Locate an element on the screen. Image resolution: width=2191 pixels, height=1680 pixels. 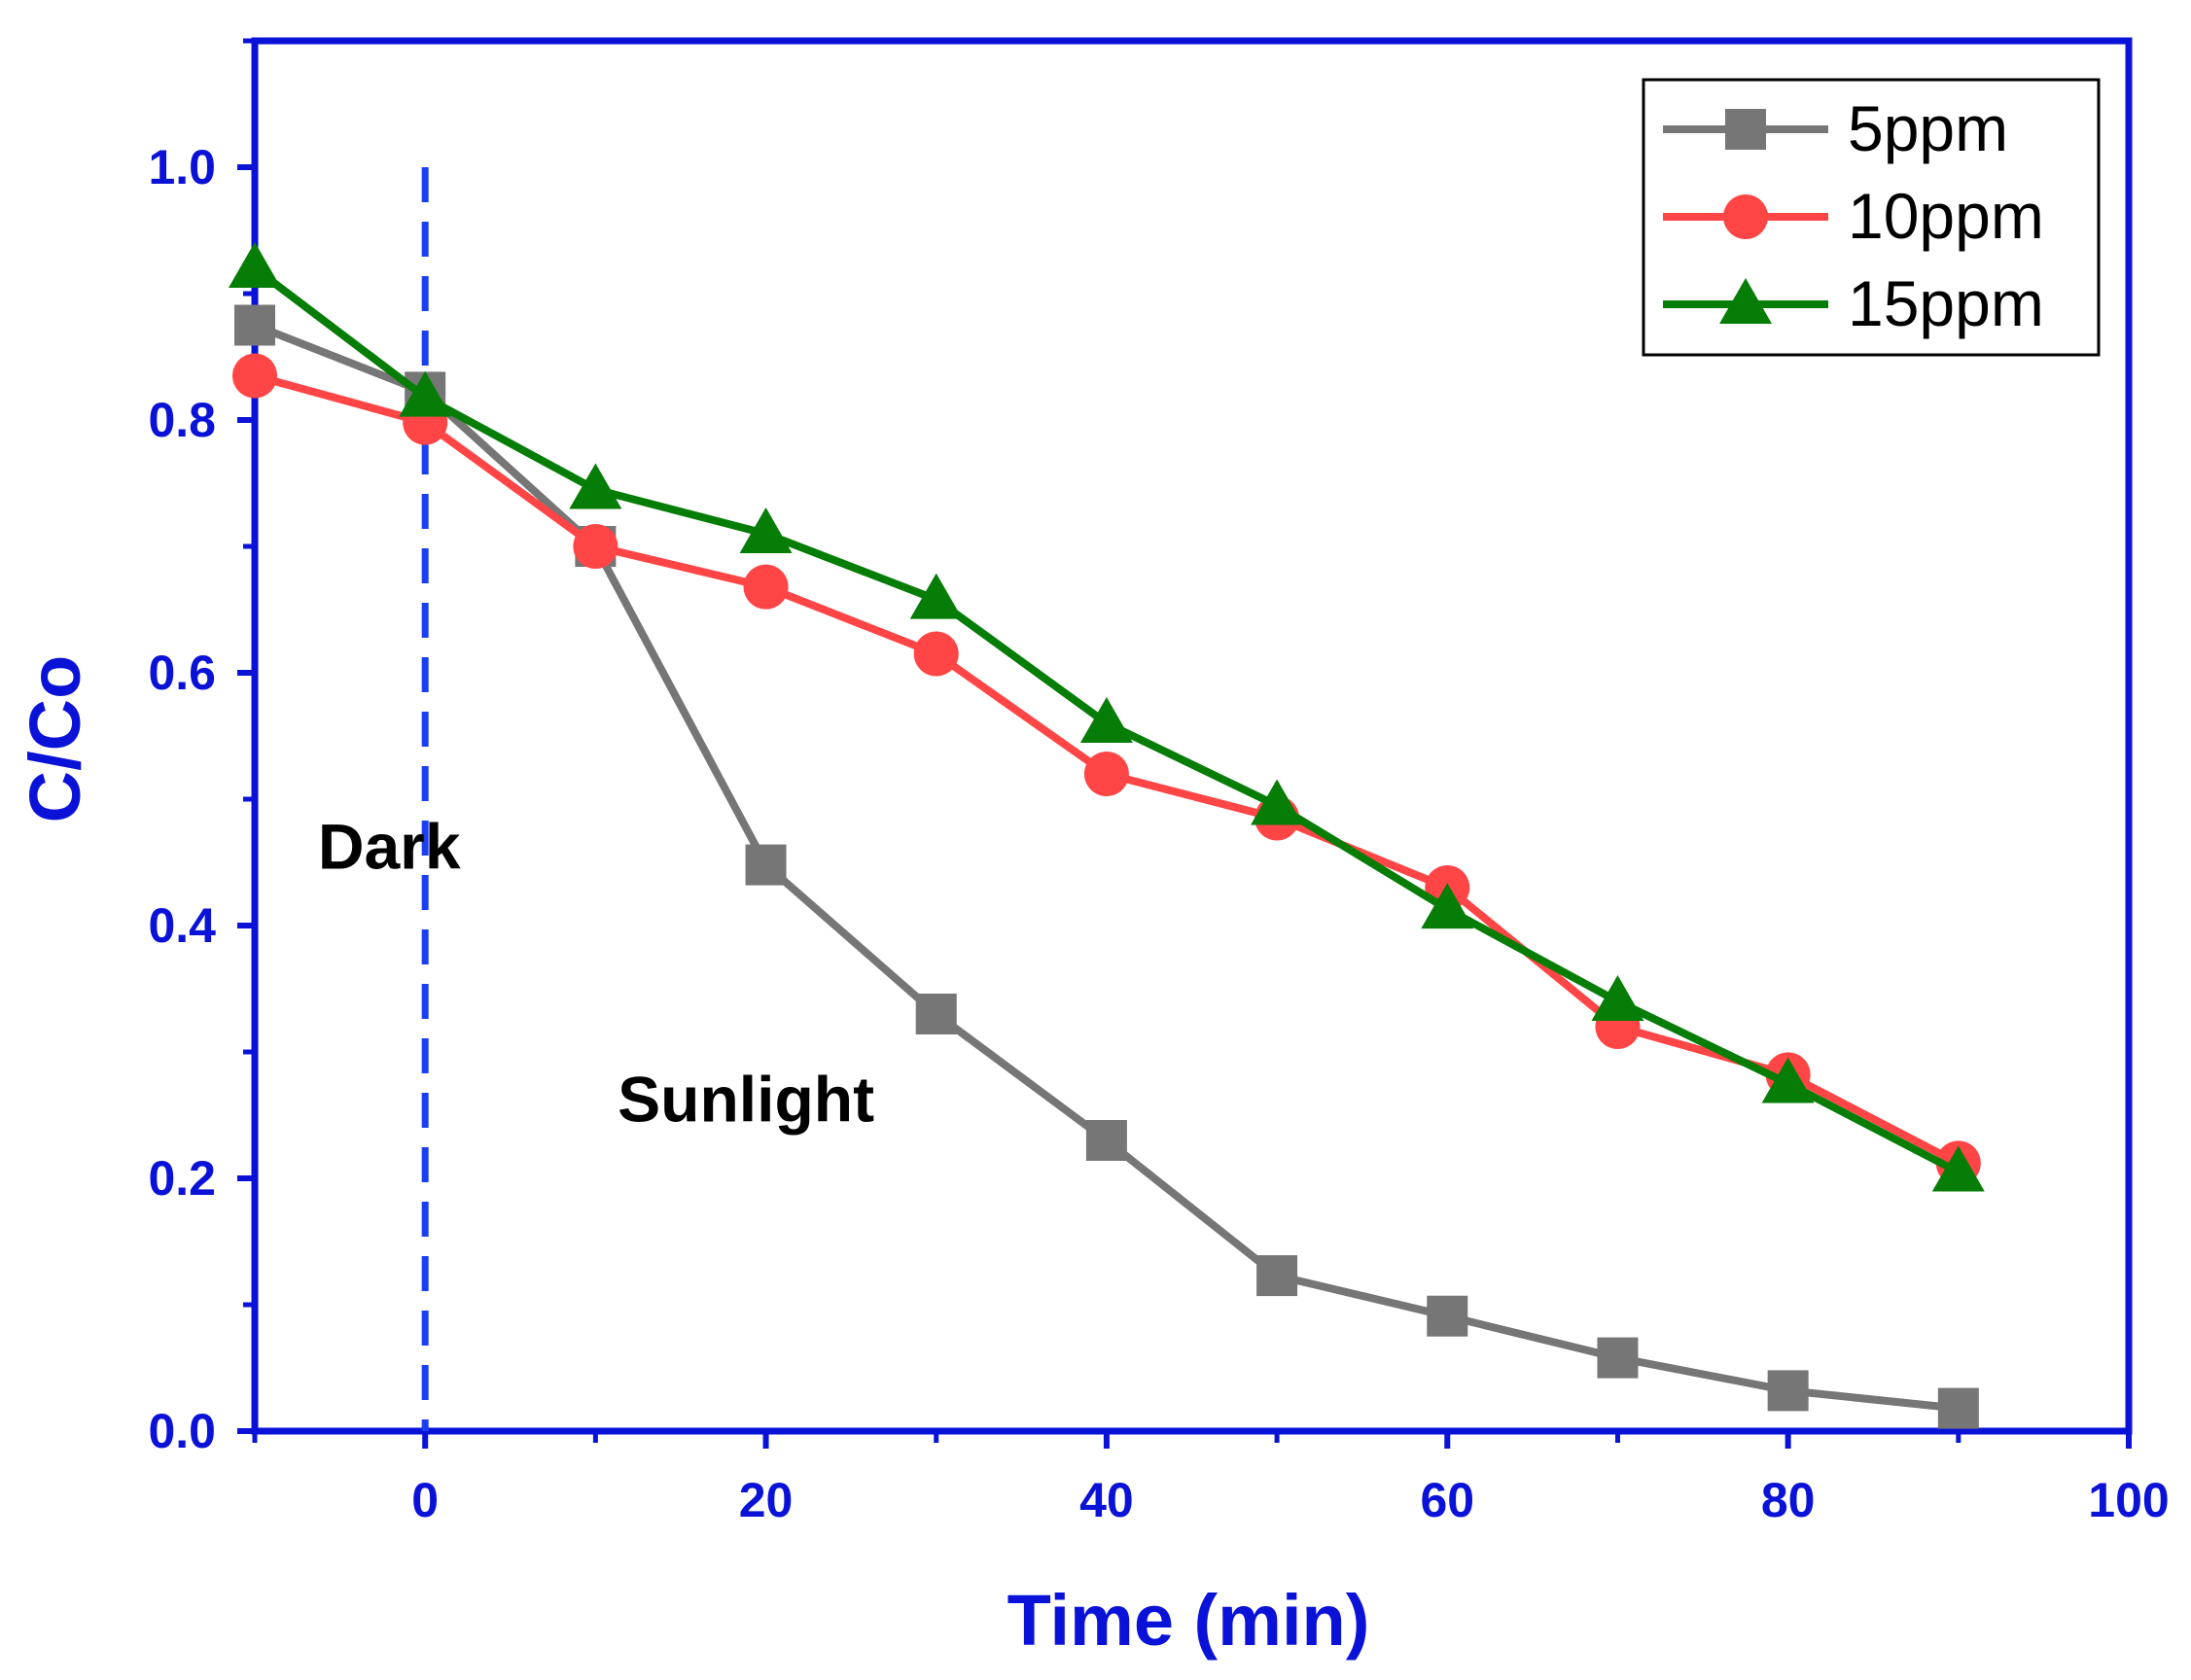
legend-marker-10ppm is located at coordinates (1746, 216).